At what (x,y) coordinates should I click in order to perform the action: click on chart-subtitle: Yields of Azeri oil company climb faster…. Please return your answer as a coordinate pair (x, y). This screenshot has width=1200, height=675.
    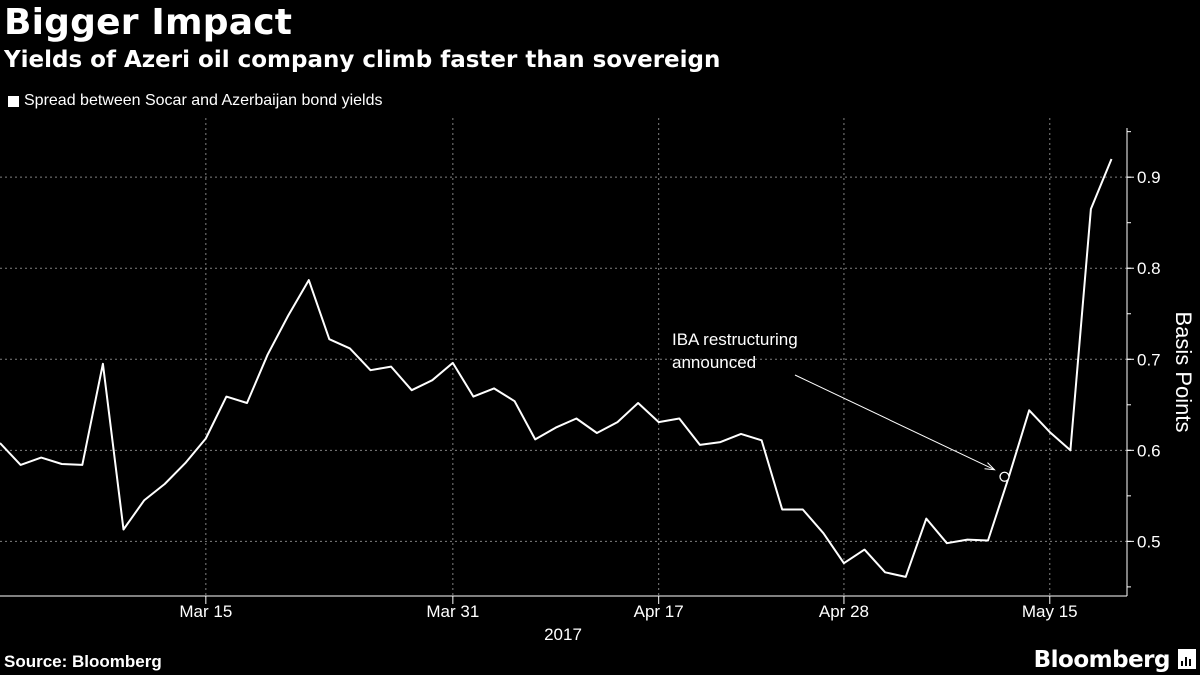
    Looking at the image, I should click on (362, 60).